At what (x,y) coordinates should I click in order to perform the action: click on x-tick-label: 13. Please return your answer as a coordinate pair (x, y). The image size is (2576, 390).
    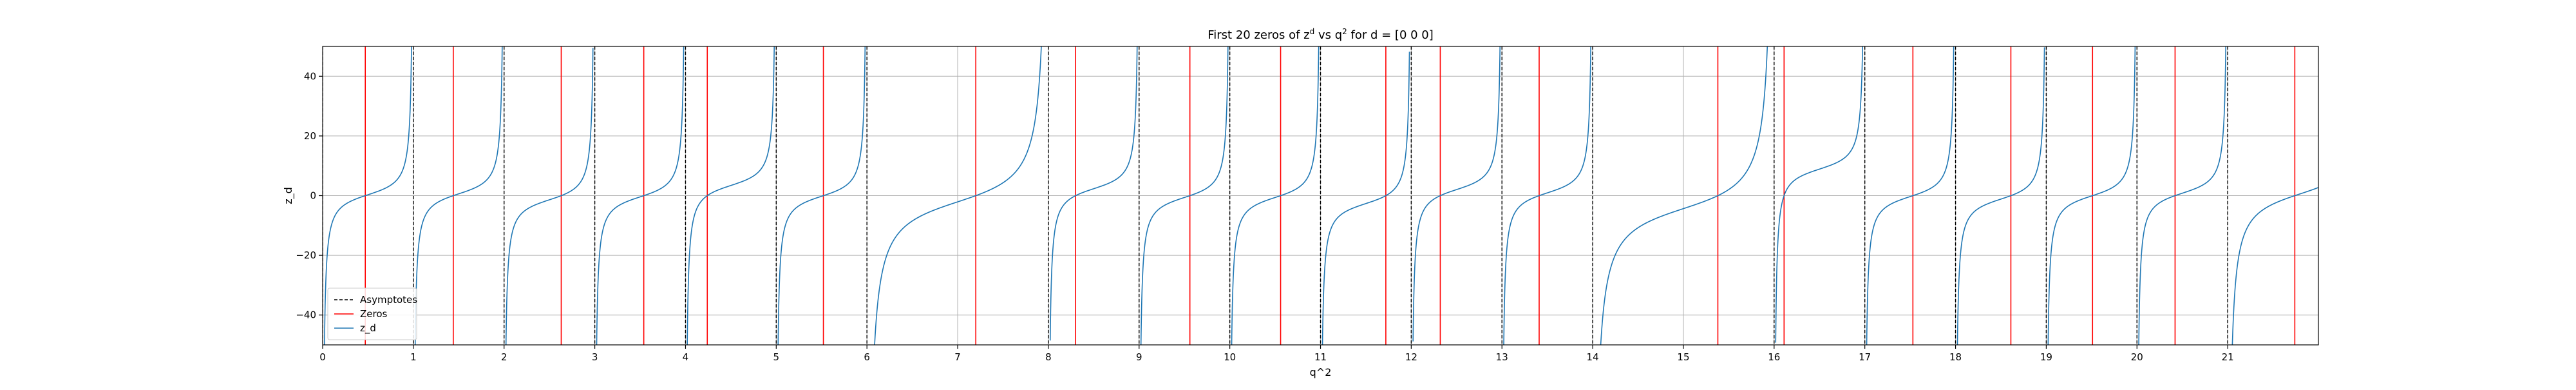
    Looking at the image, I should click on (1502, 357).